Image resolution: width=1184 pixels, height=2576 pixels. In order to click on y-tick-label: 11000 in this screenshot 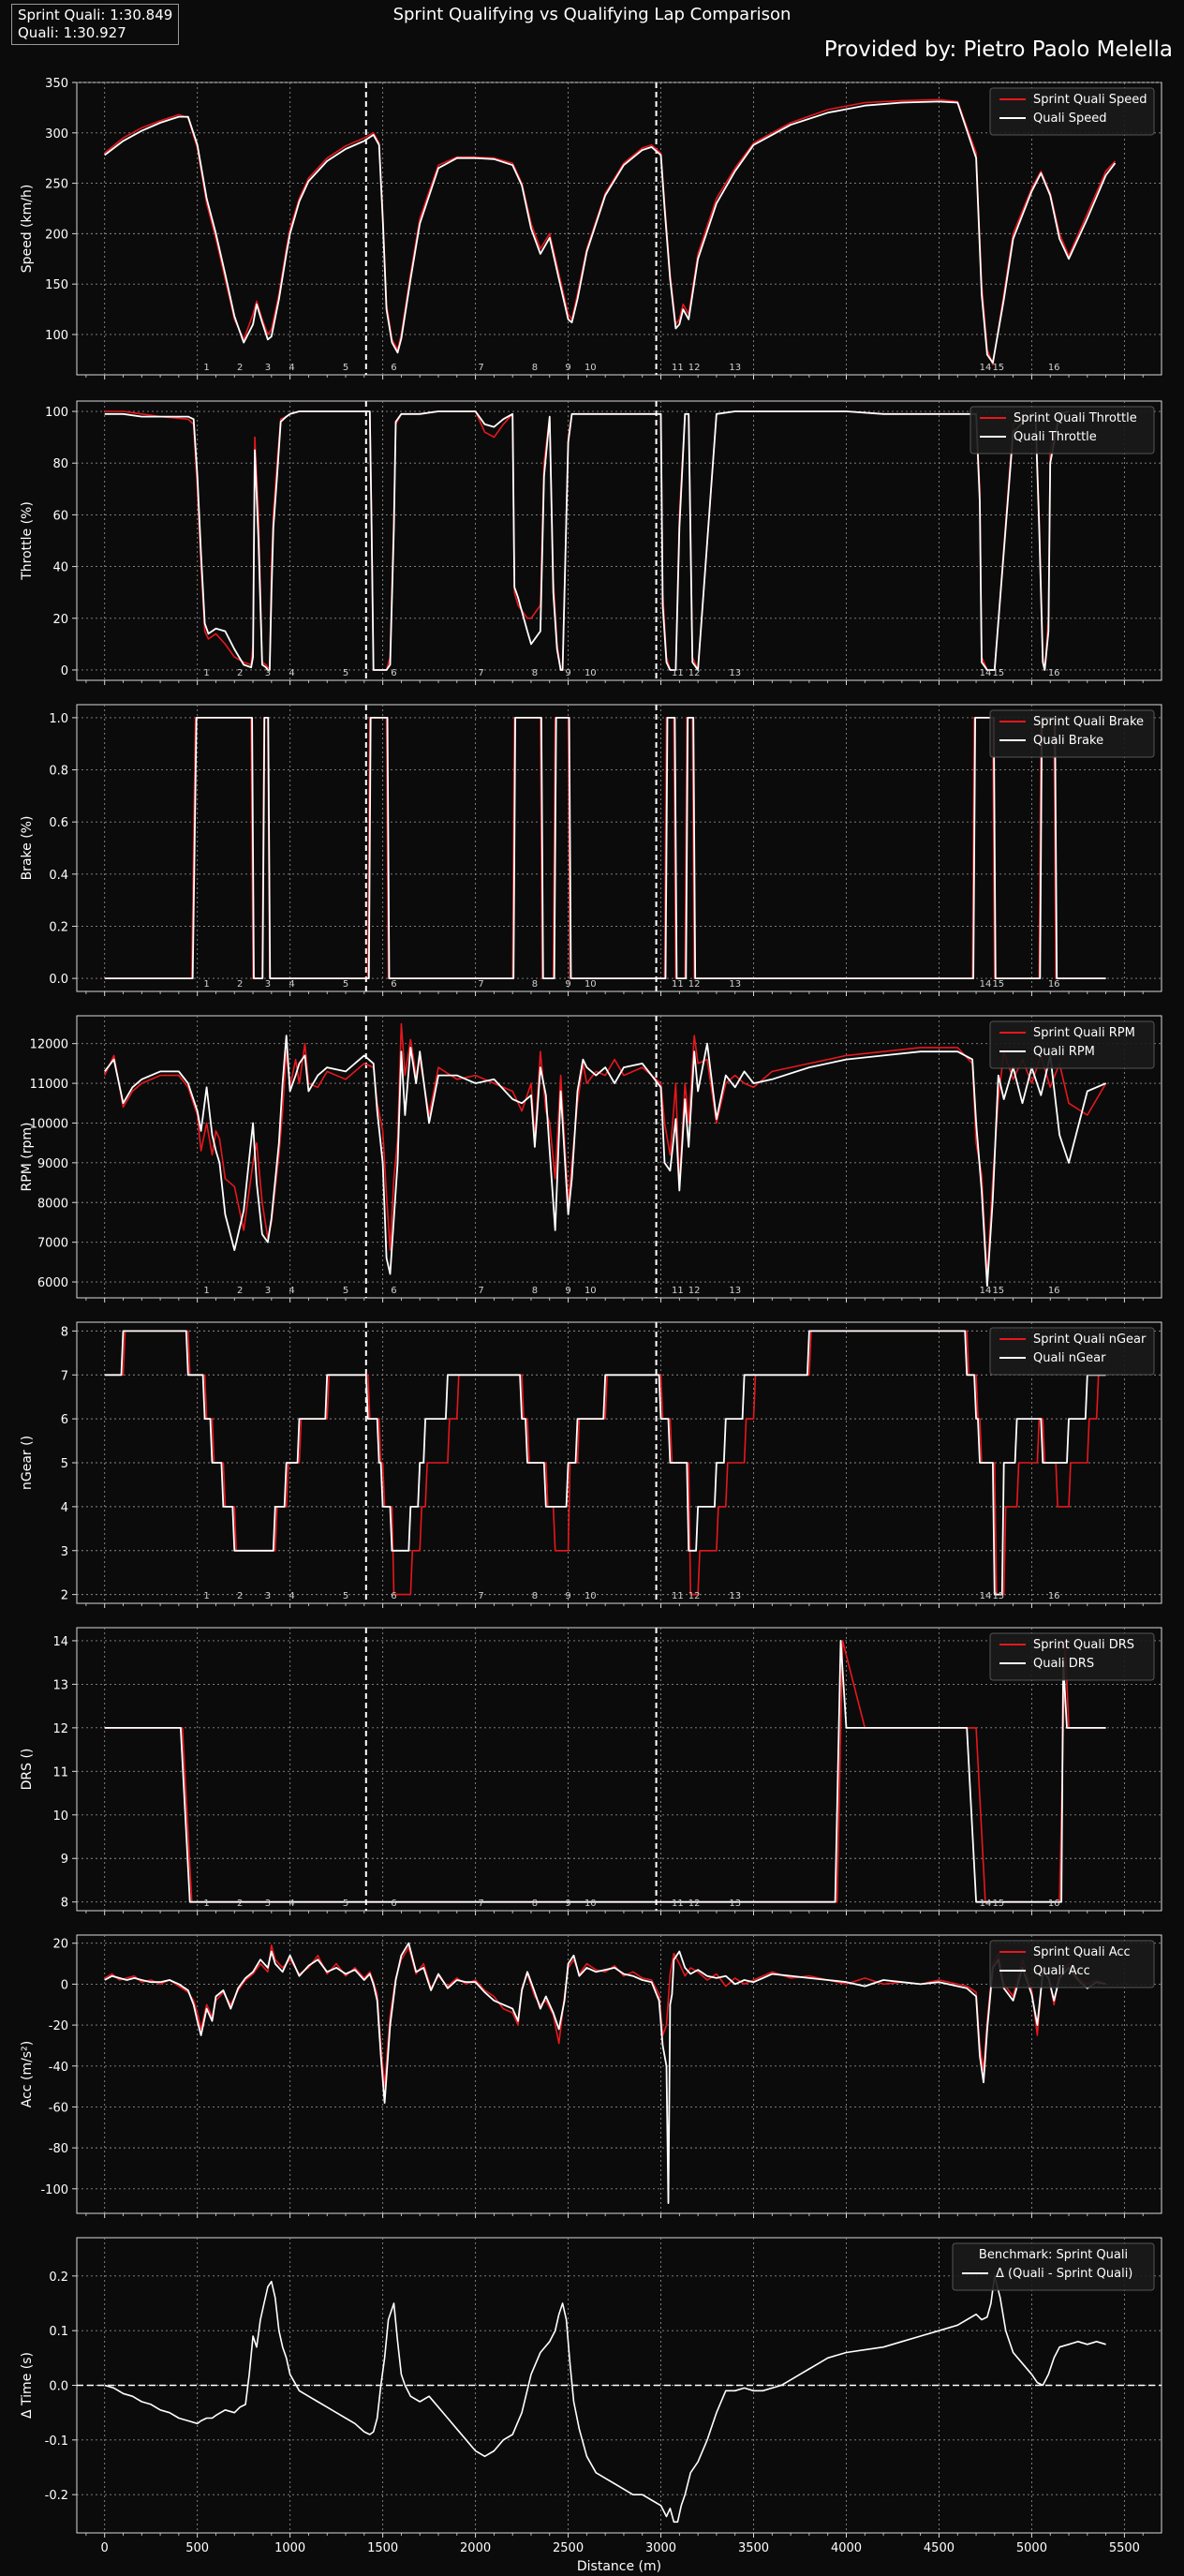, I will do `click(49, 1085)`.